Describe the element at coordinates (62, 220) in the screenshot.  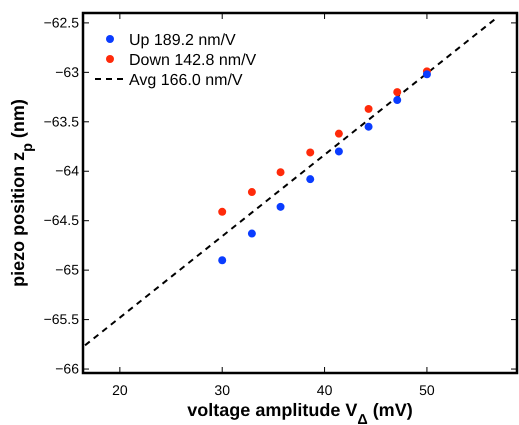
I see `y-tick-label: −64.5` at that location.